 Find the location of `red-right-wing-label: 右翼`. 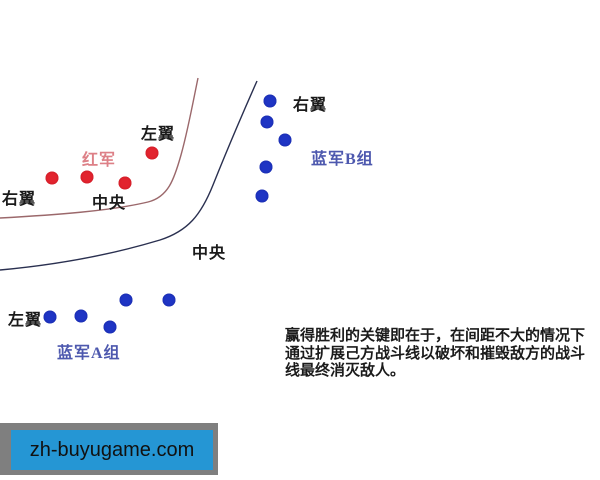

red-right-wing-label: 右翼 is located at coordinates (19, 199).